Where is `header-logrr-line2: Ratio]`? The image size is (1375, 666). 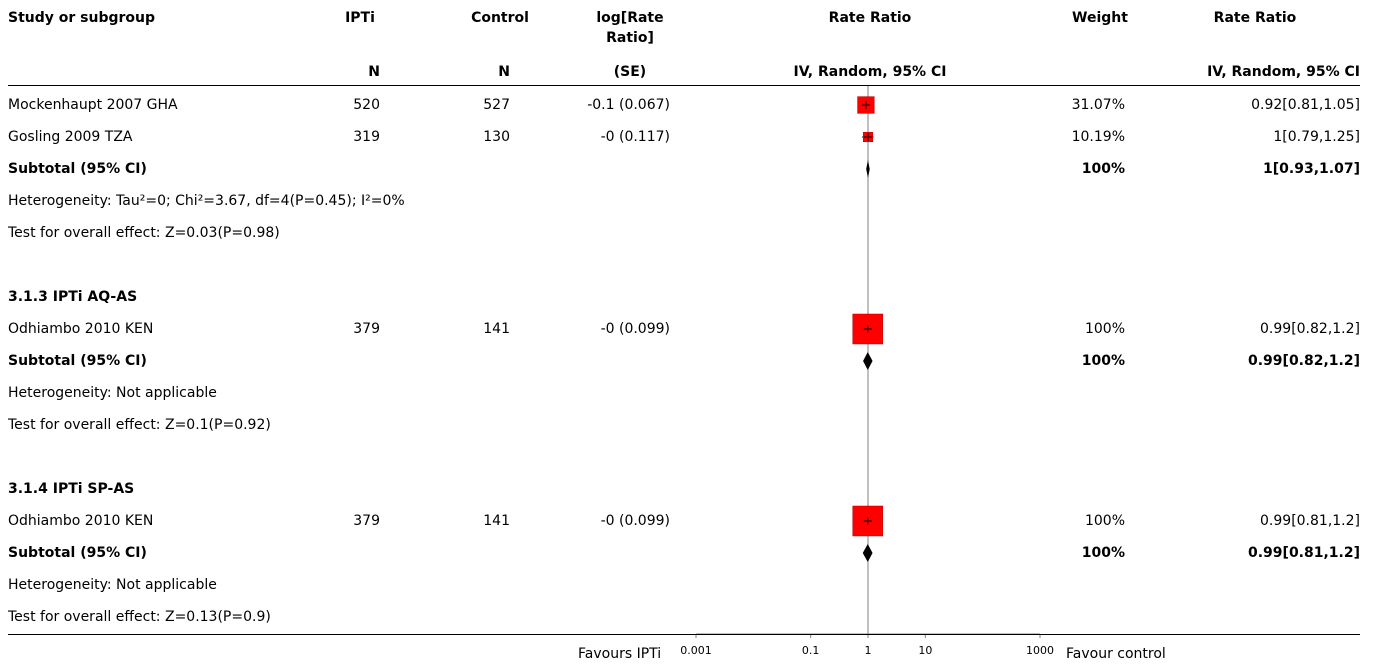 header-logrr-line2: Ratio] is located at coordinates (630, 38).